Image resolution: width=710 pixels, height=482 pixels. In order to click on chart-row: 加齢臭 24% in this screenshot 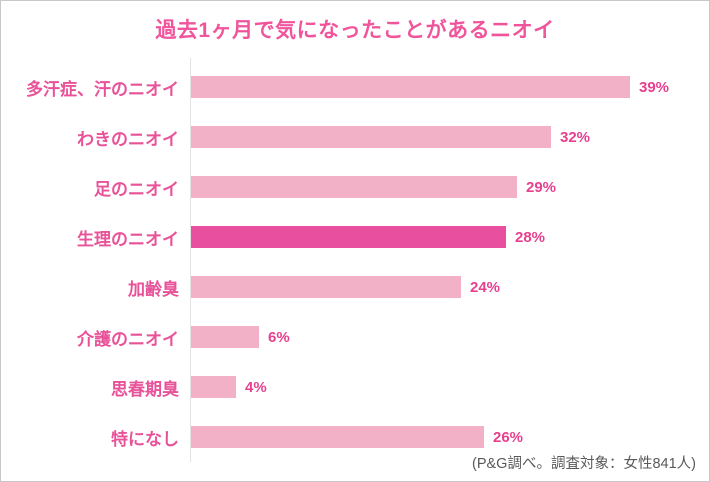, I will do `click(355, 287)`.